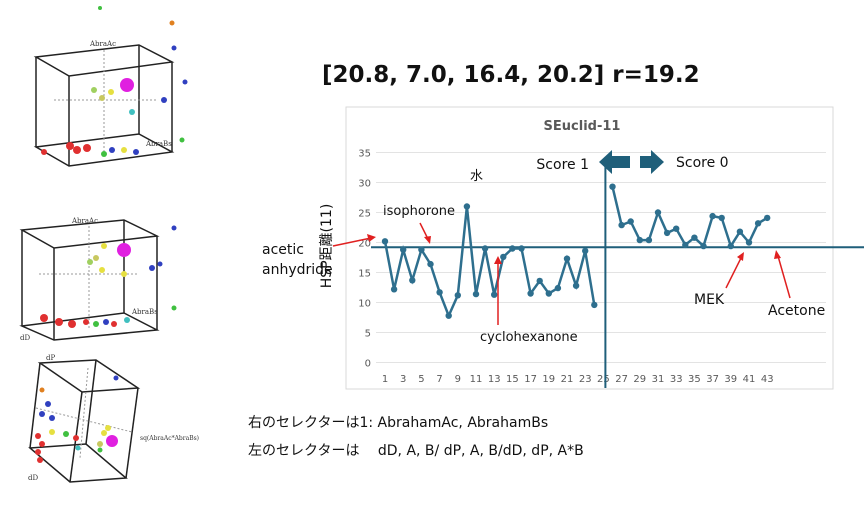  What do you see at coordinates (416, 451) in the screenshot?
I see `caption-line2: 左のセレクターは dD, A, B/ dP, A, B/dD, dP, A*B` at bounding box center [416, 451].